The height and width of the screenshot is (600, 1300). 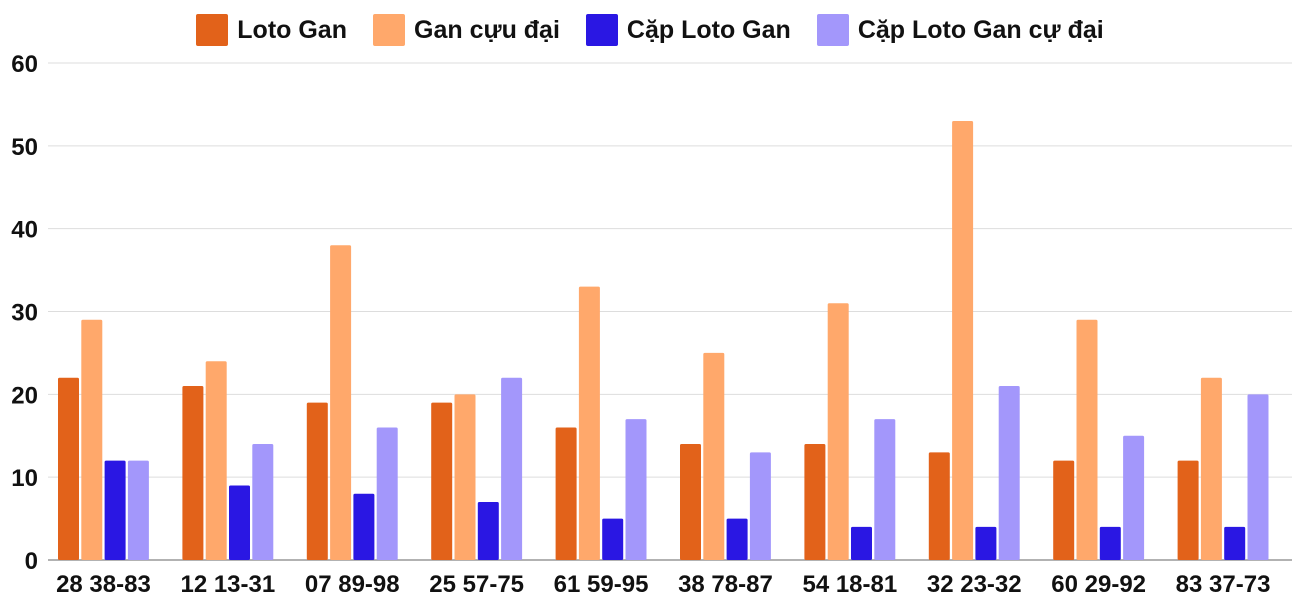 I want to click on x-tick-label-3: 25 57-75, so click(x=476, y=584).